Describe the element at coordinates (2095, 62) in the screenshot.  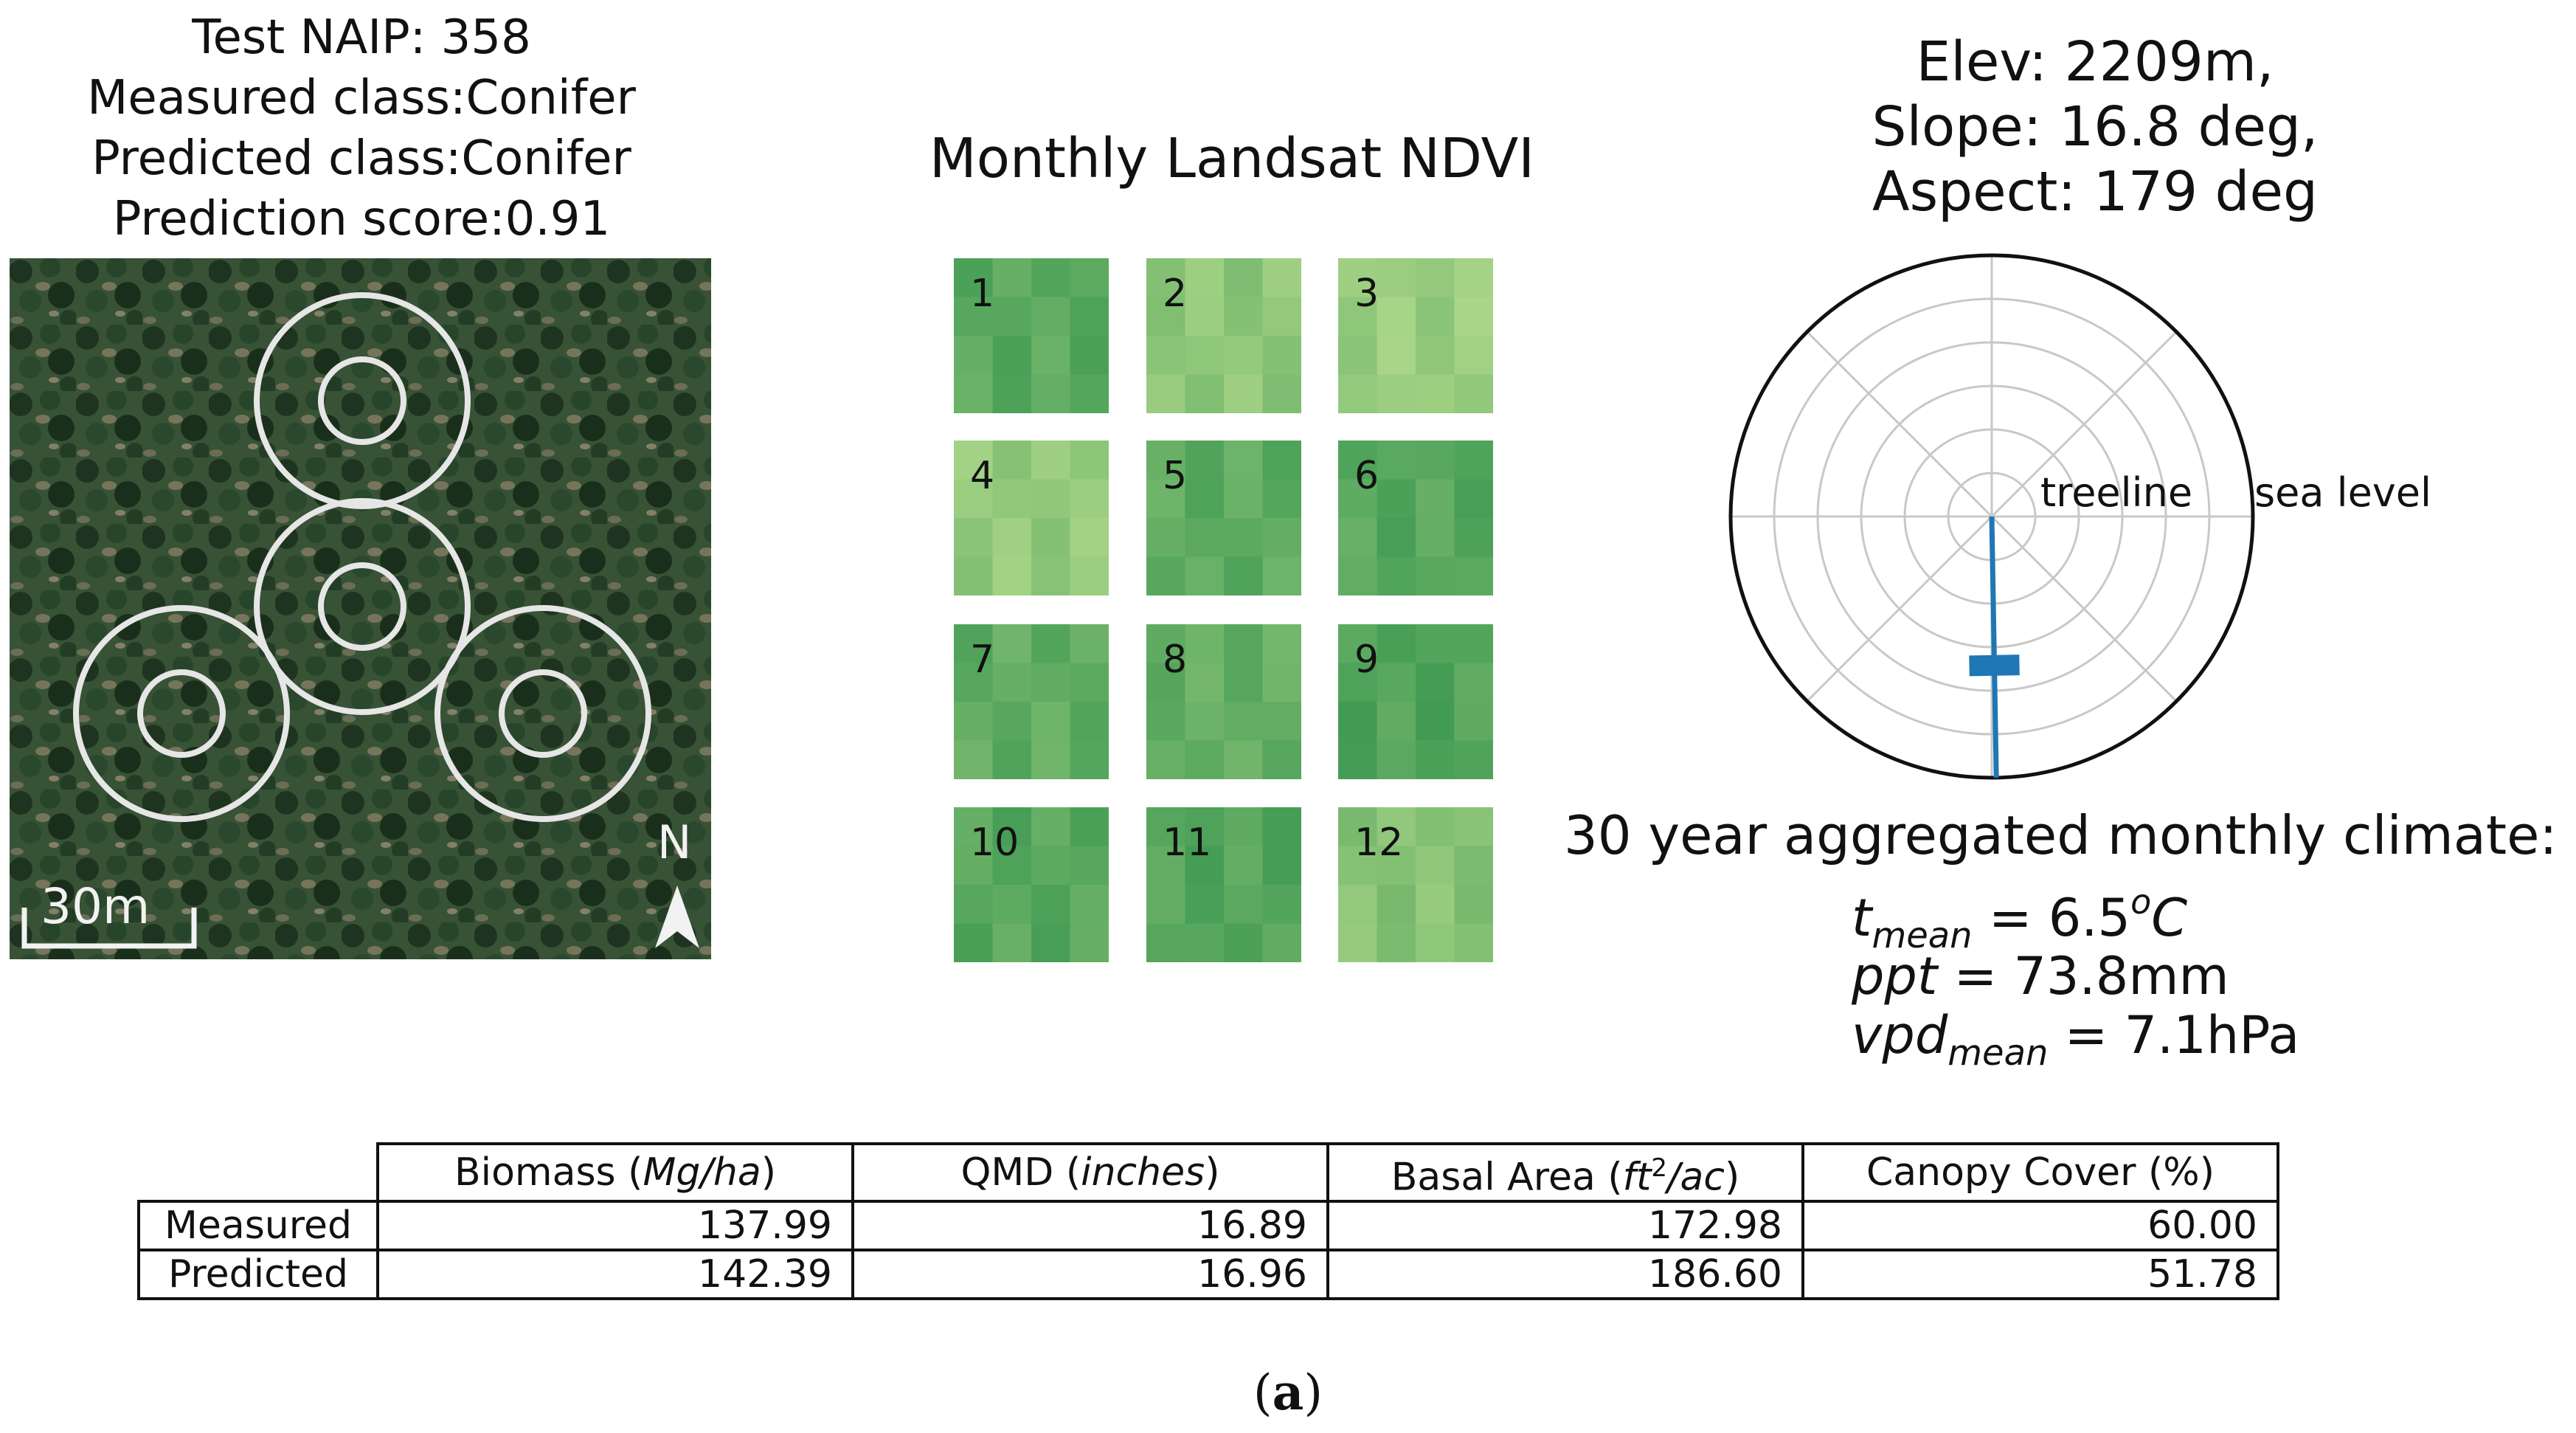
I see `terrain-line: Elev: 2209m,` at that location.